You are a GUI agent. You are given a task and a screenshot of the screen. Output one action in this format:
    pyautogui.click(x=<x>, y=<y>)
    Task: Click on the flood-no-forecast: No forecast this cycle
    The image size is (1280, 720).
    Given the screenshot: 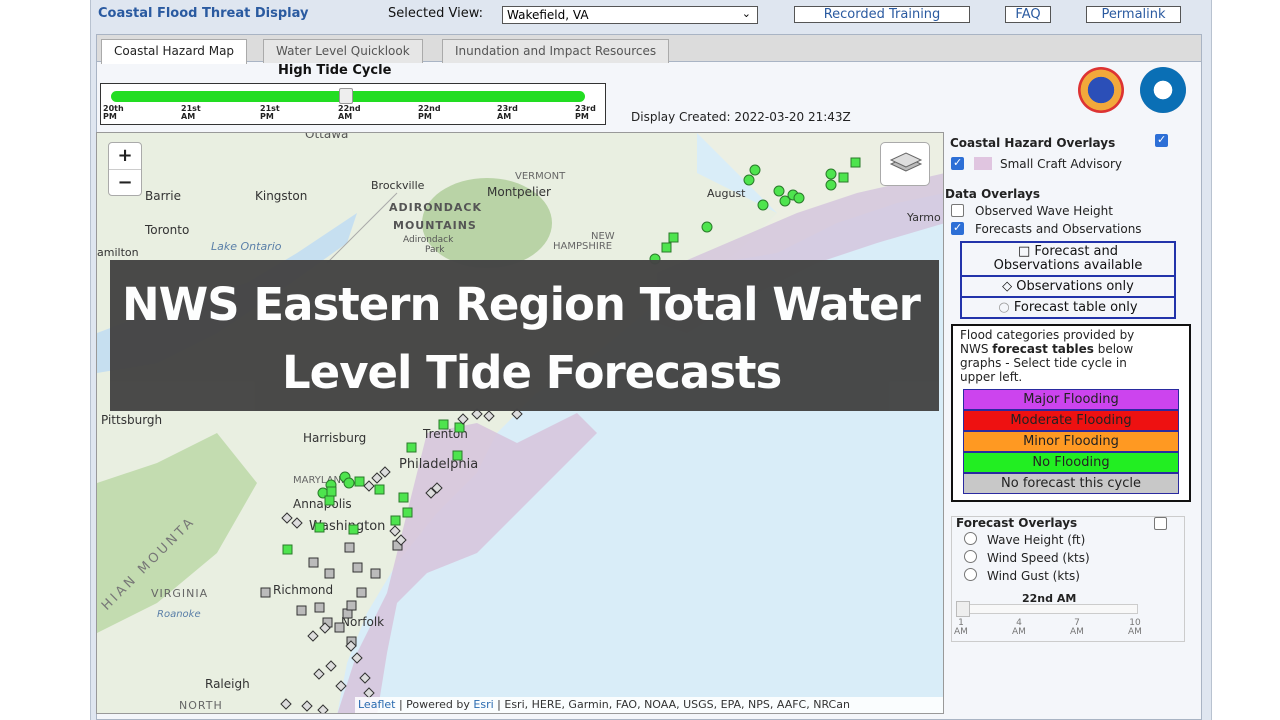 What is the action you would take?
    pyautogui.click(x=1071, y=483)
    